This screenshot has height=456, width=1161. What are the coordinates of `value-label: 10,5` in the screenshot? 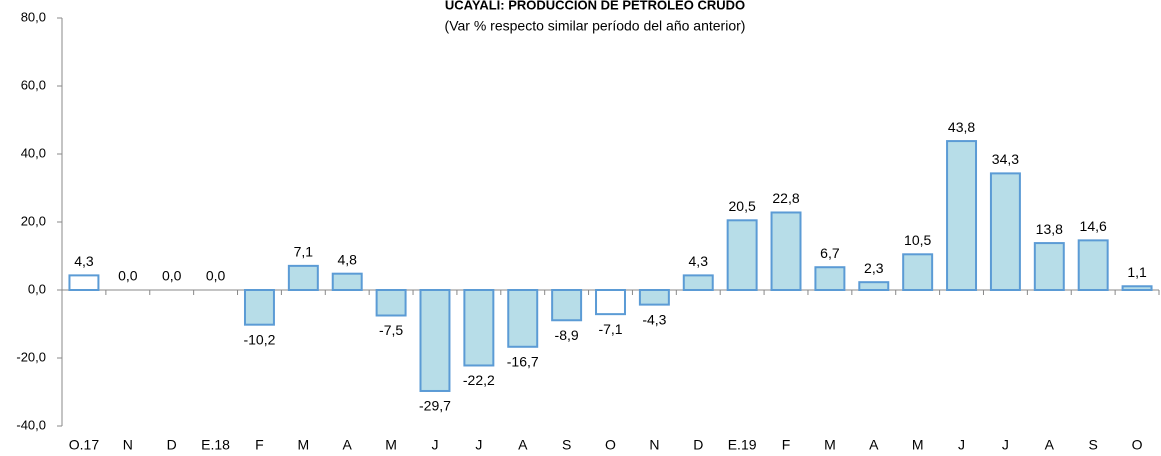 It's located at (917, 240).